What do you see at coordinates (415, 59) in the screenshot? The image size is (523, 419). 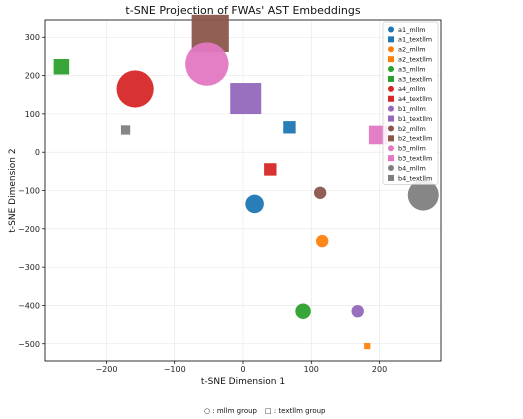 I see `legend-label-a2_textllm: a2_textllm` at bounding box center [415, 59].